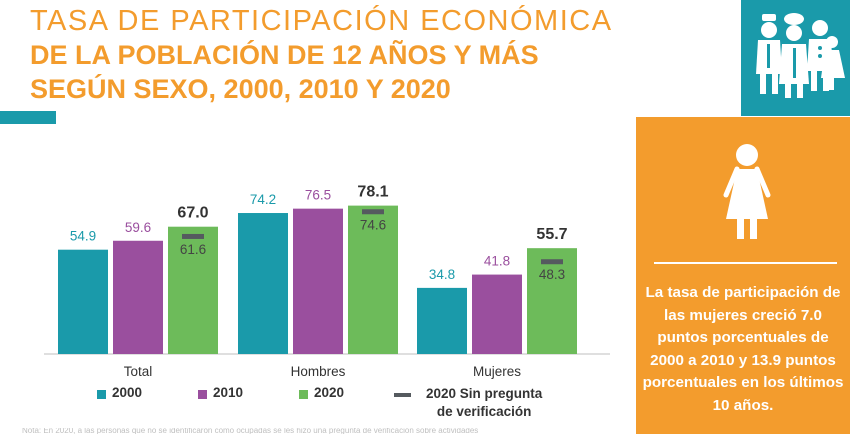 This screenshot has width=850, height=434. What do you see at coordinates (484, 403) in the screenshot?
I see `legend-label-no-verification: 2020 Sin pregunta de verificación` at bounding box center [484, 403].